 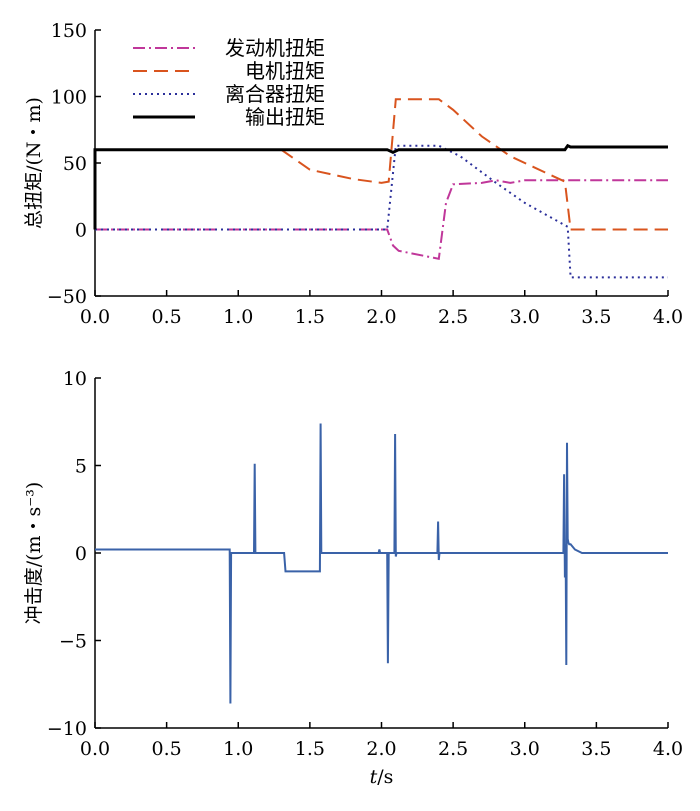 What do you see at coordinates (285, 71) in the screenshot?
I see `legend-label: 电机扭矩` at bounding box center [285, 71].